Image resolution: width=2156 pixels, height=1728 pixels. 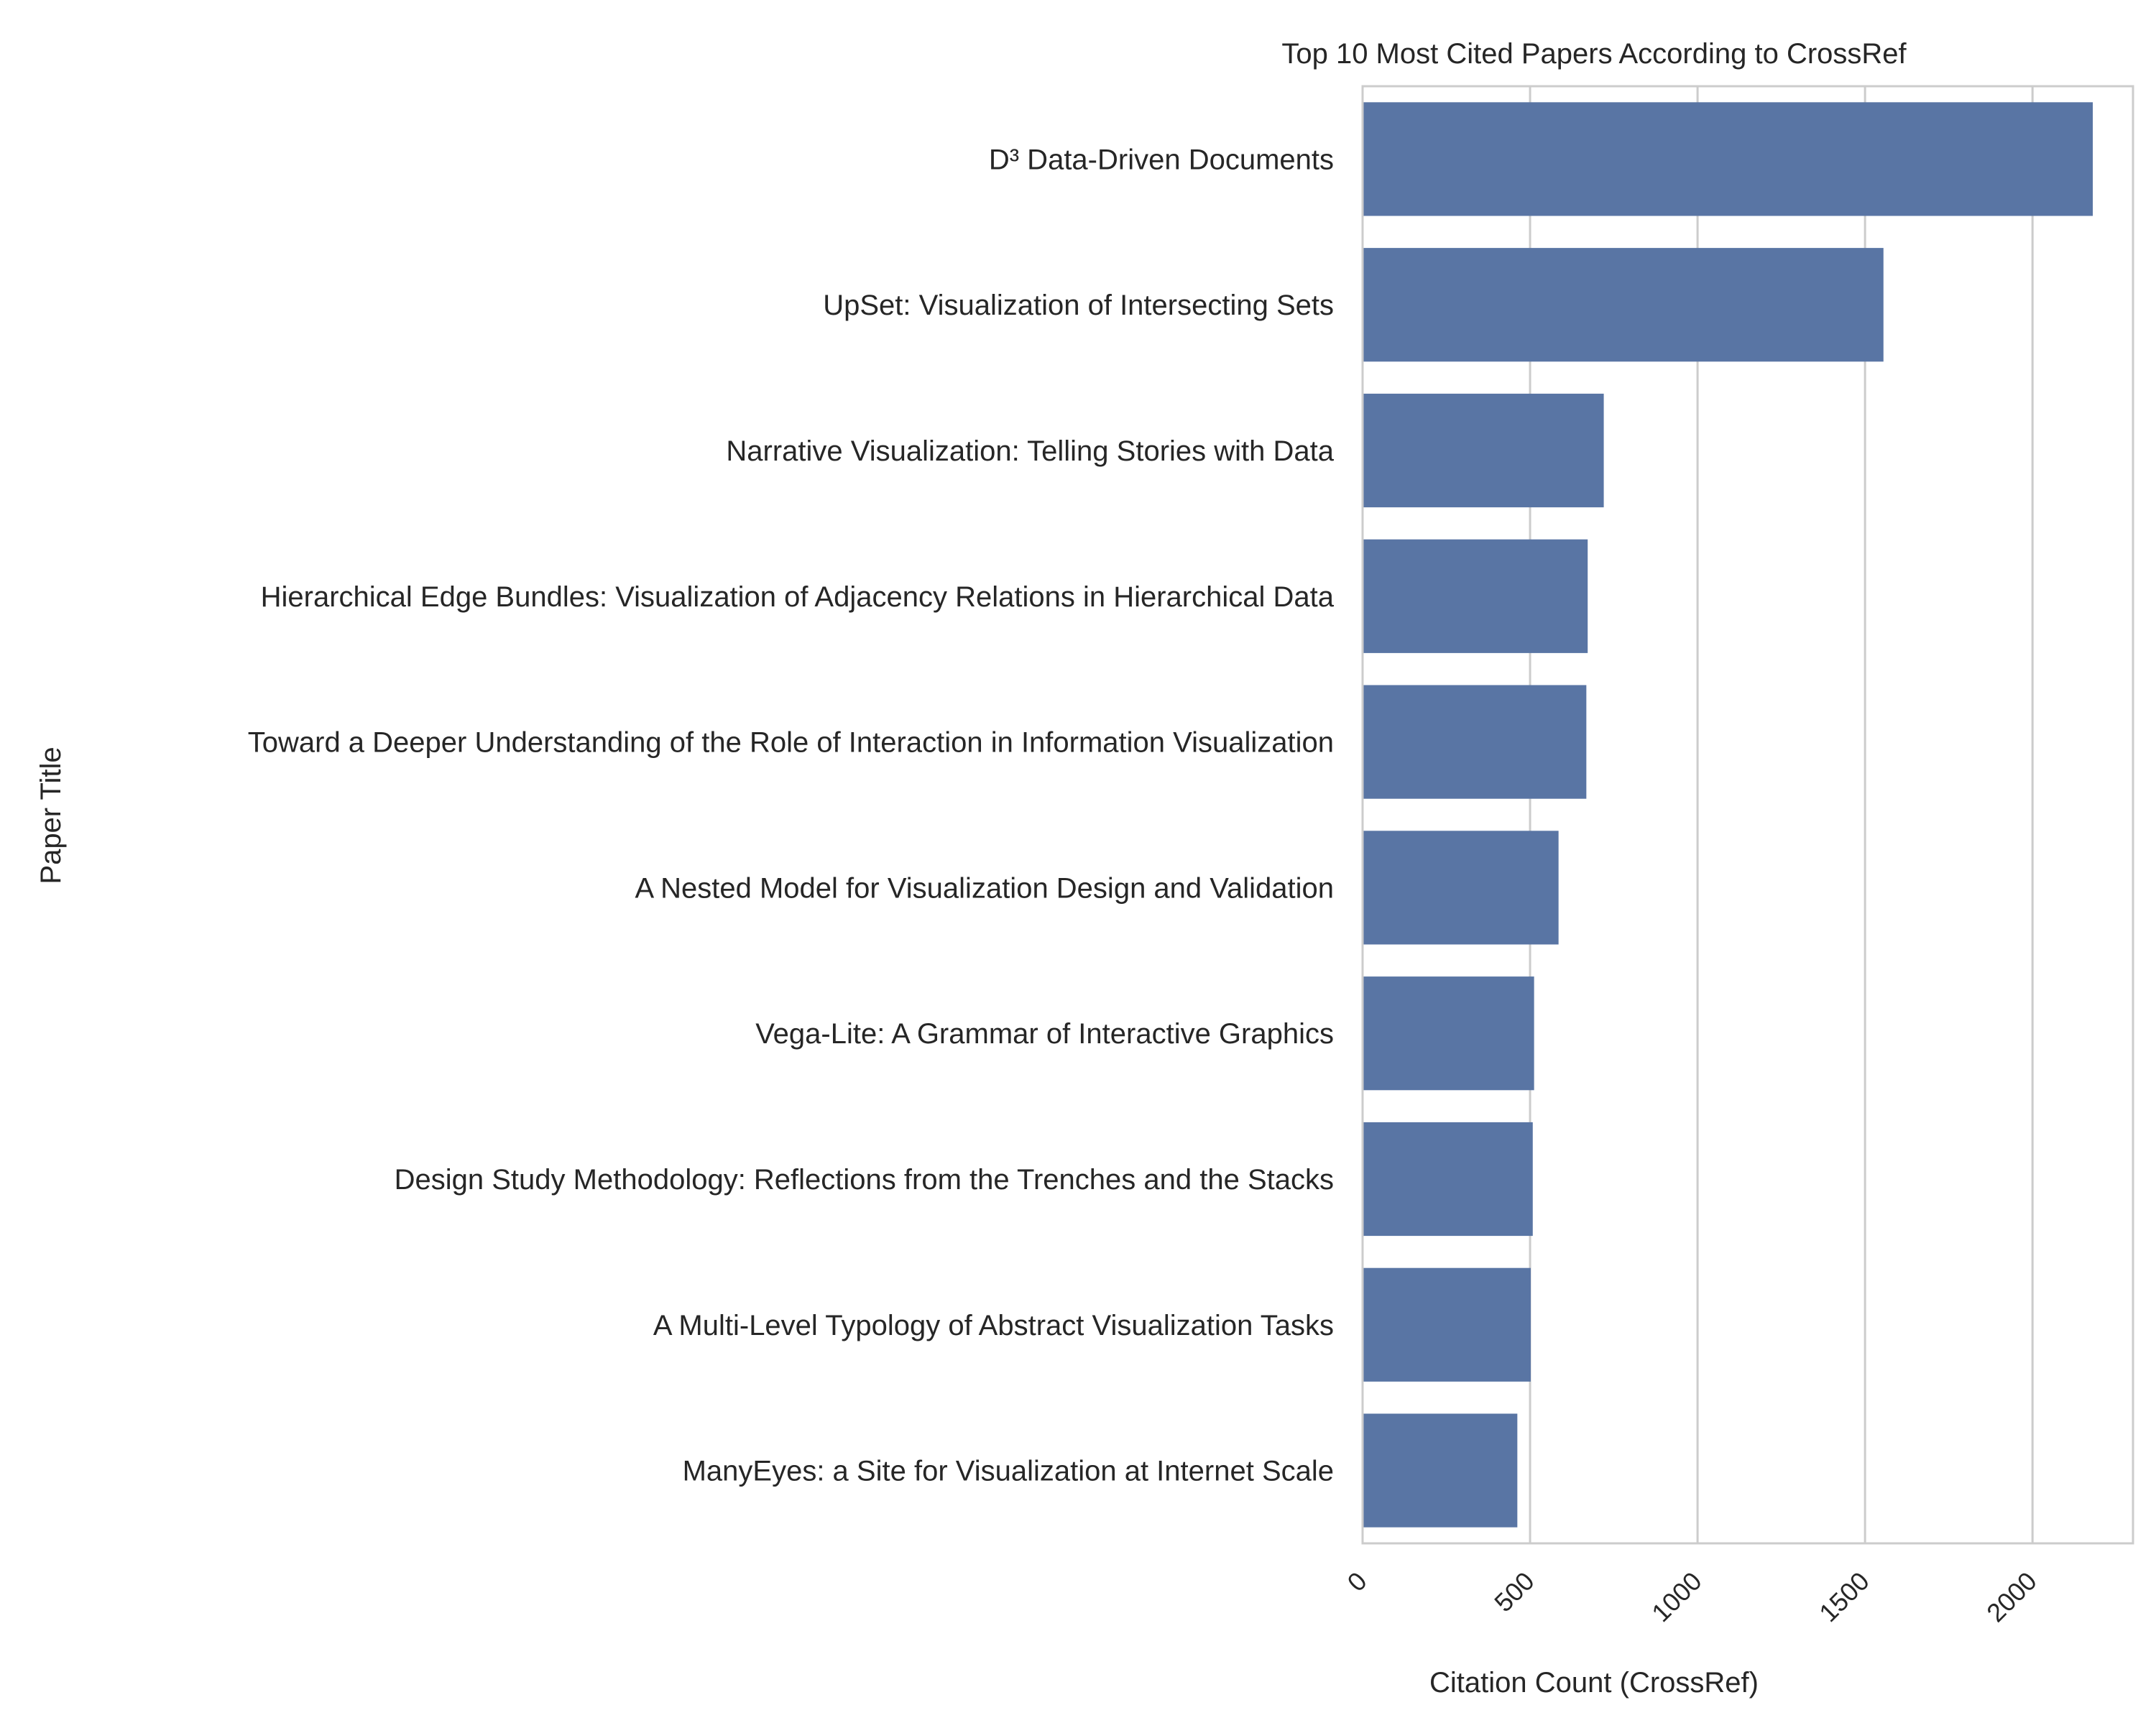 I want to click on y-axis-label: Paper Title, so click(x=51, y=816).